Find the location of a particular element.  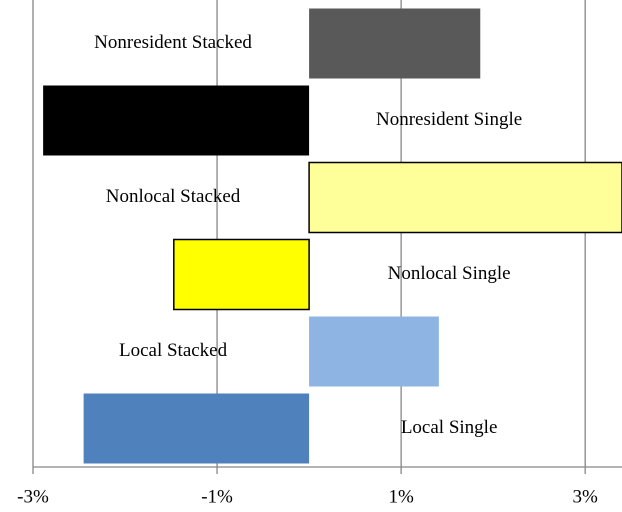

category-label: Local Single is located at coordinates (449, 427).